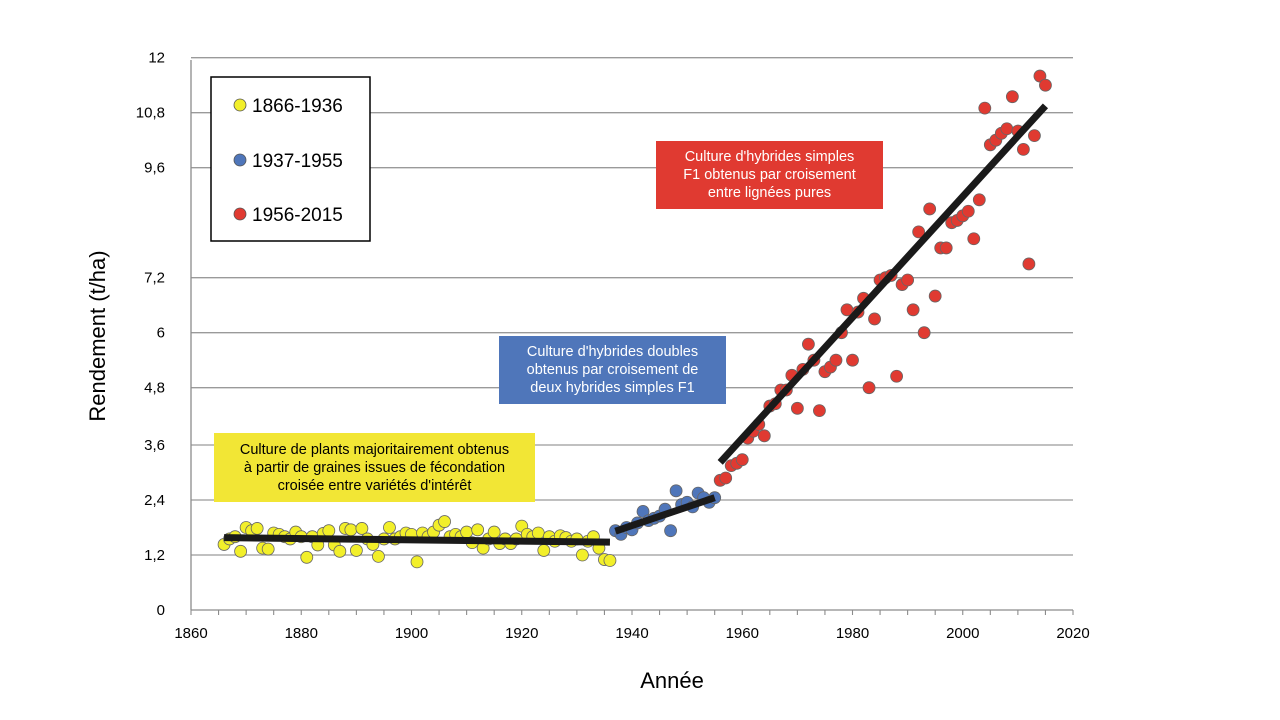 This screenshot has height=720, width=1280. What do you see at coordinates (154, 388) in the screenshot?
I see `y-tick-label: 4,8` at bounding box center [154, 388].